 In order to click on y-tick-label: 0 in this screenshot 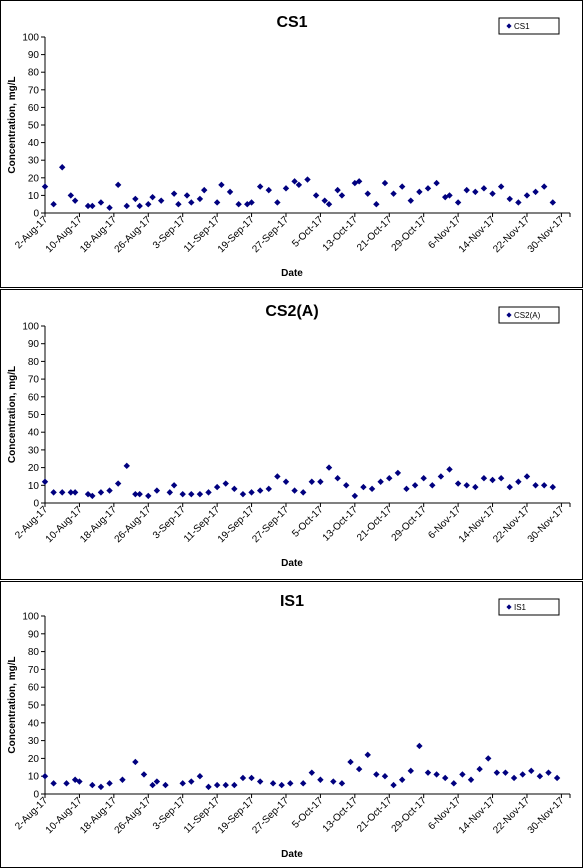, I will do `click(36, 214)`.